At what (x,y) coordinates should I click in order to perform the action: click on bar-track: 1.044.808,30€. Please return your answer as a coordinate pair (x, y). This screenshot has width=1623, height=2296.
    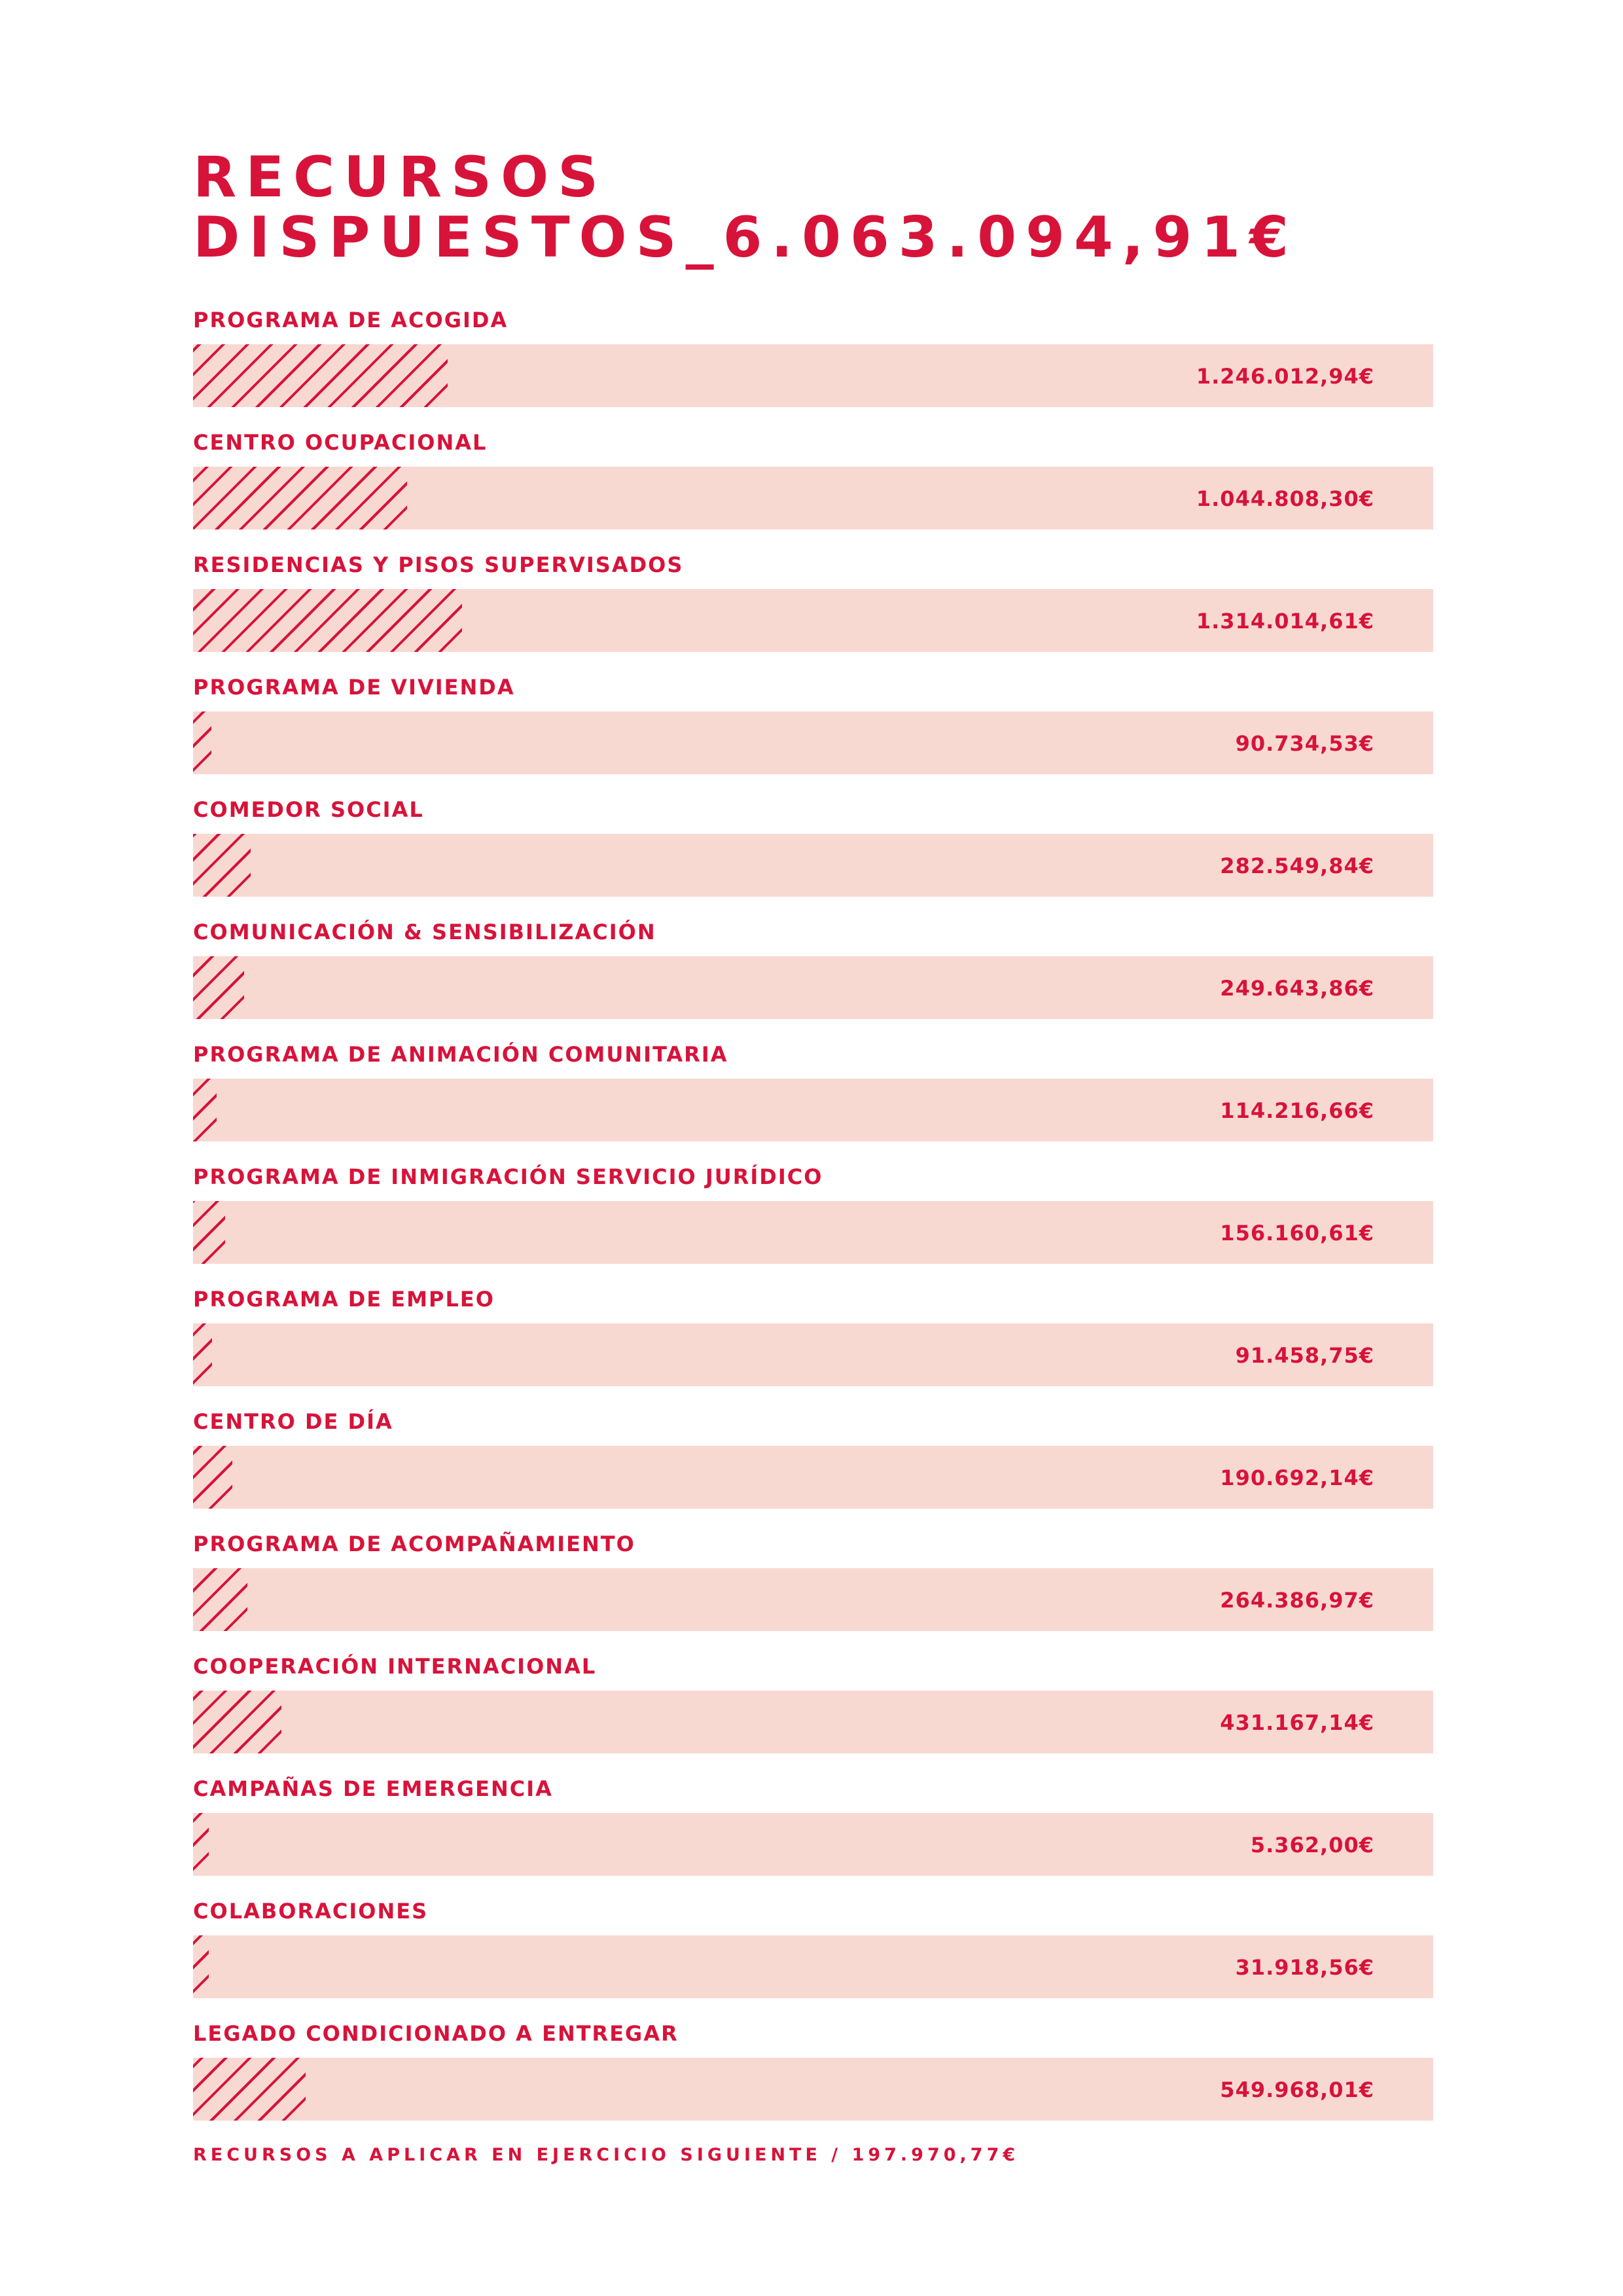
    Looking at the image, I should click on (813, 498).